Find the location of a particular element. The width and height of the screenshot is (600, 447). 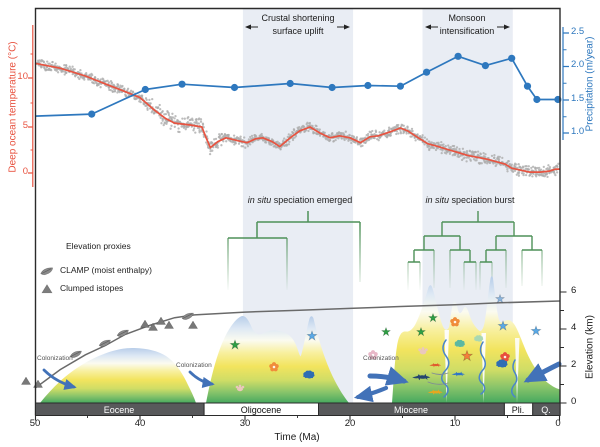

elevation-tick: 4 is located at coordinates (574, 327).